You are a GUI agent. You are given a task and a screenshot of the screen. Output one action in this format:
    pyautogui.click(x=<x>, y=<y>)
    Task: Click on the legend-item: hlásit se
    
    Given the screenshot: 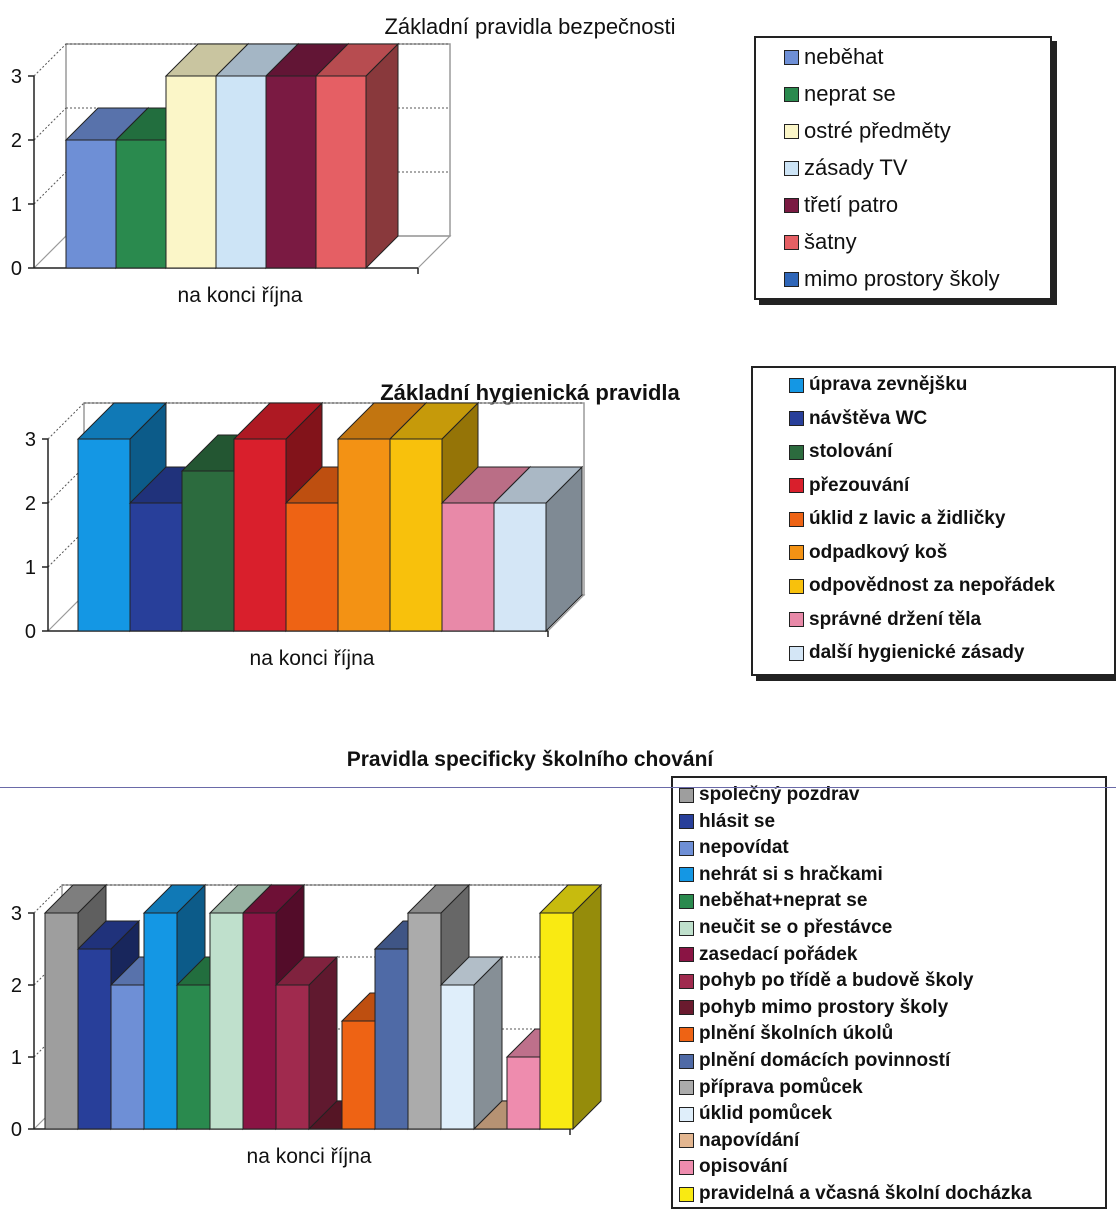 What is the action you would take?
    pyautogui.click(x=727, y=822)
    